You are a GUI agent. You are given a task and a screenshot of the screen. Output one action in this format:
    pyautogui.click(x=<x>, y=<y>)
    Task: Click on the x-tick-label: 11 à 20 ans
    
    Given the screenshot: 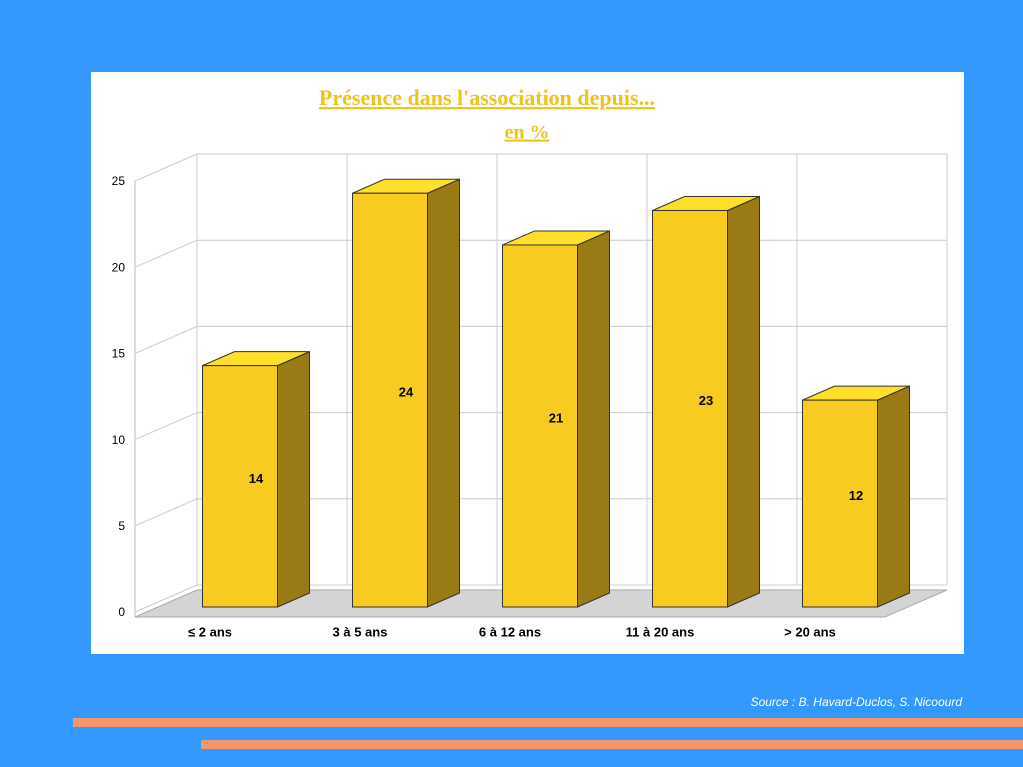 What is the action you would take?
    pyautogui.click(x=660, y=631)
    